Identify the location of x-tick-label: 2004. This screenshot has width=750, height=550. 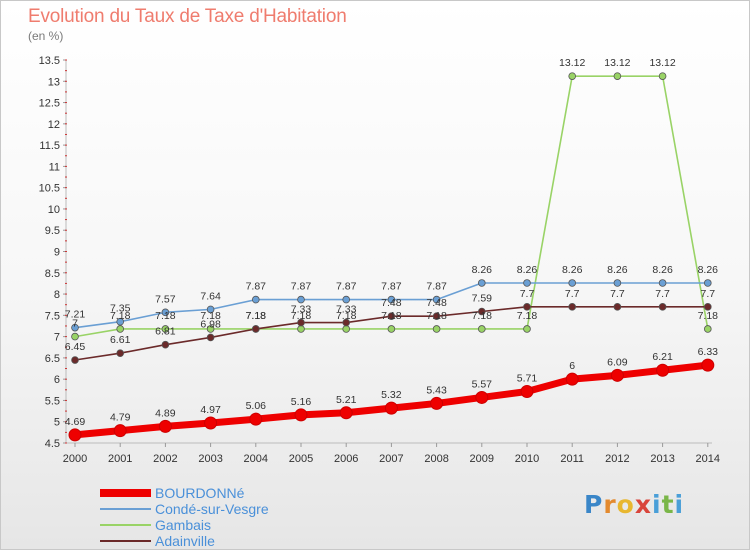
(256, 459).